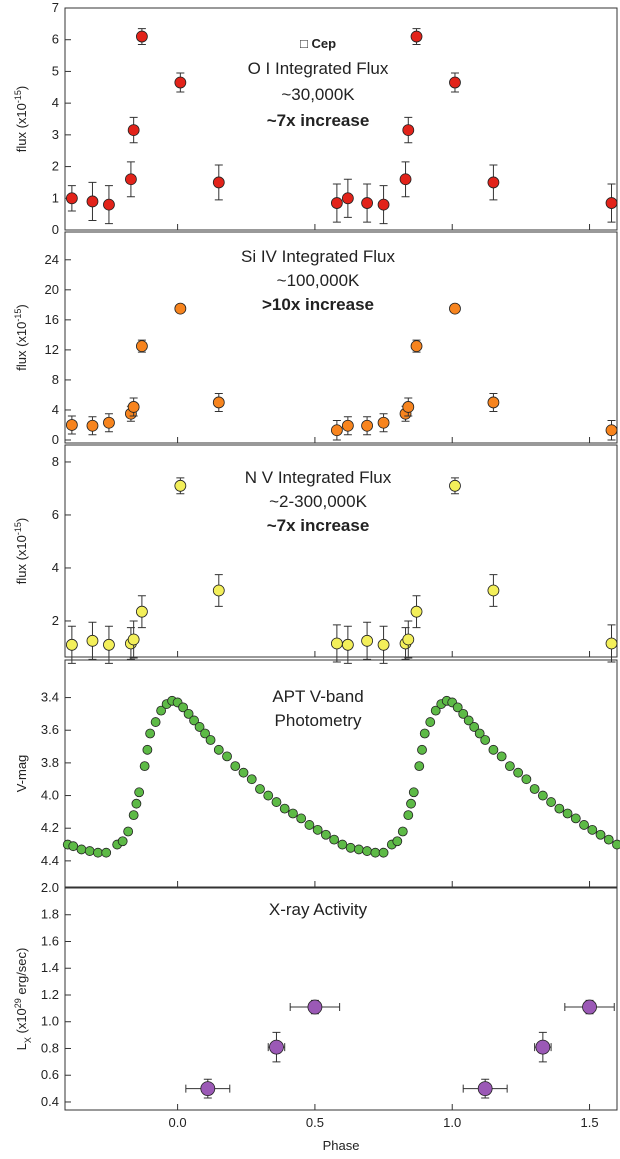  Describe the element at coordinates (55, 567) in the screenshot. I see `y-tick-label: 4` at that location.